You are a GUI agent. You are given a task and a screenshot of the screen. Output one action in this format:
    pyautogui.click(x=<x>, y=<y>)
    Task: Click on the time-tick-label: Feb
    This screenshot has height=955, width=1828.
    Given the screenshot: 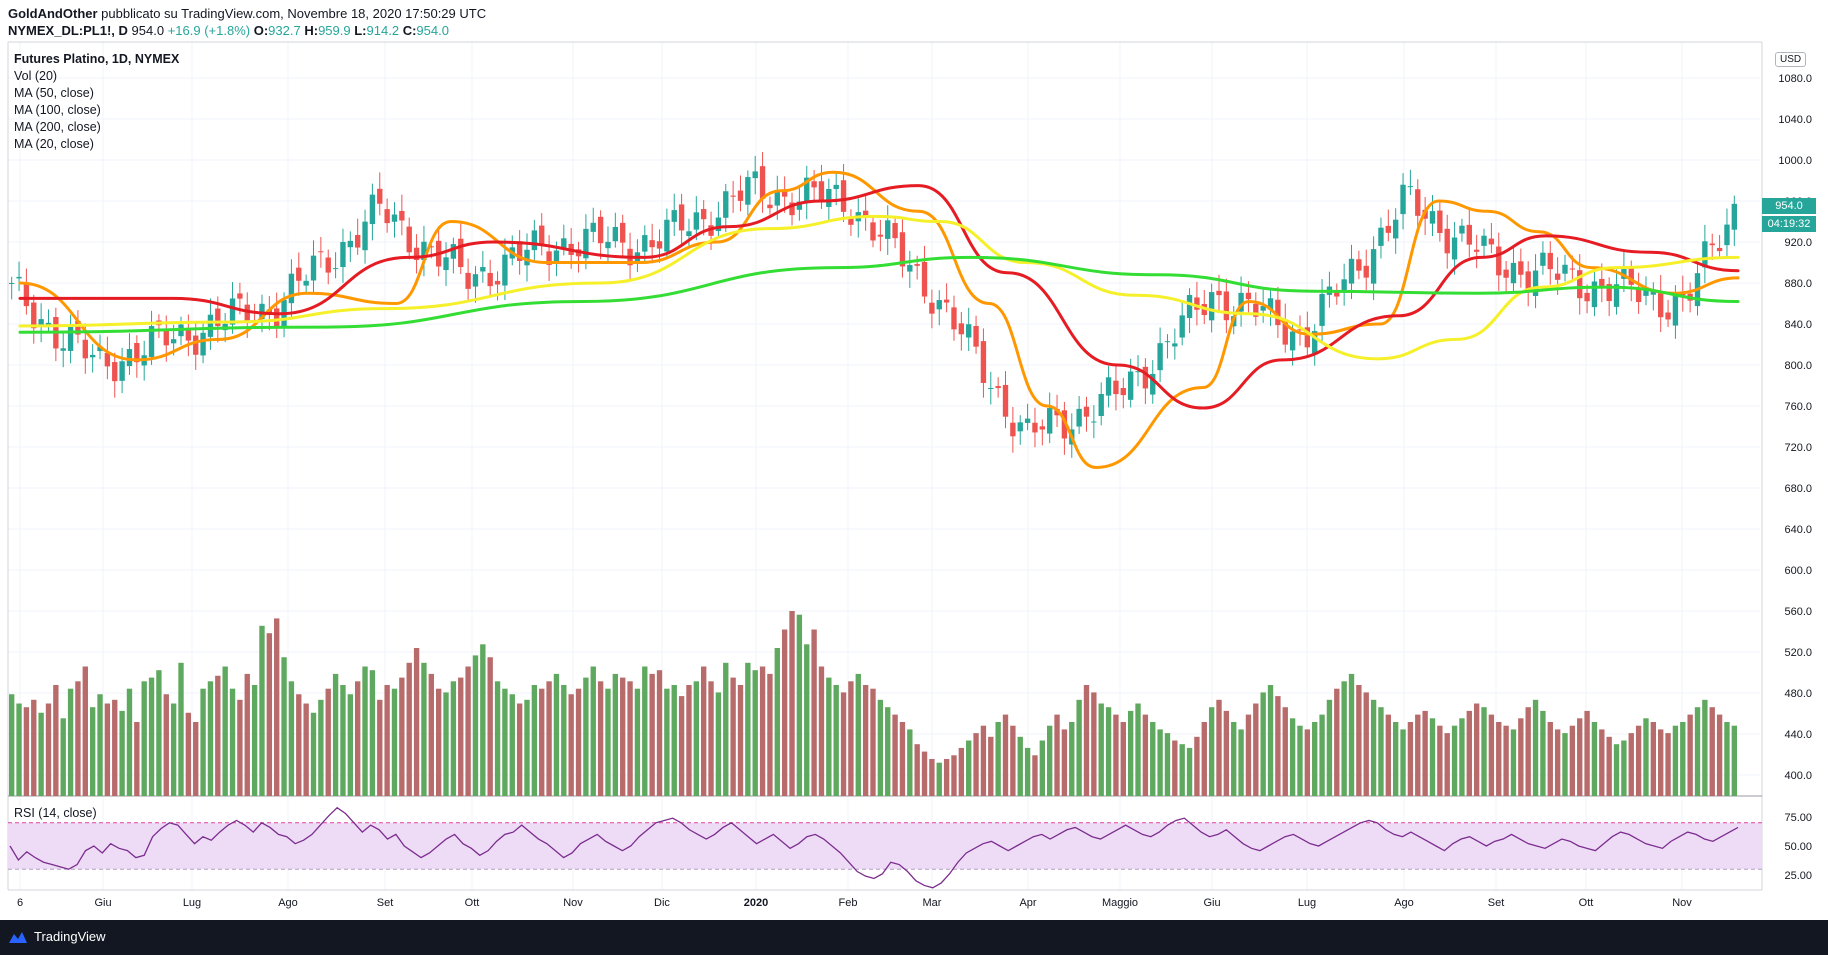 What is the action you would take?
    pyautogui.click(x=848, y=903)
    